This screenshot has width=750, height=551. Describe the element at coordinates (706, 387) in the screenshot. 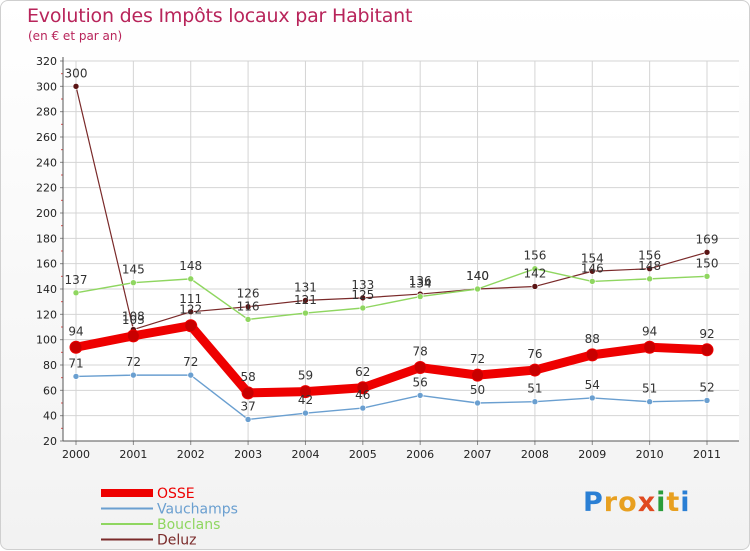

I see `data-label-vauchamps: 52` at that location.